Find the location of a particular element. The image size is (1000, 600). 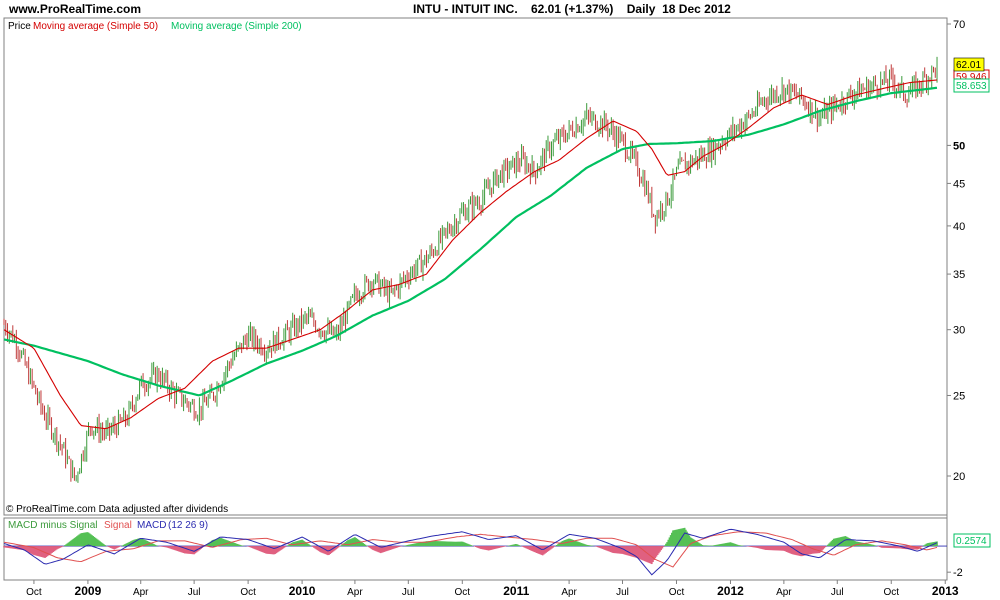

macd-axis: -2 is located at coordinates (955, 573).